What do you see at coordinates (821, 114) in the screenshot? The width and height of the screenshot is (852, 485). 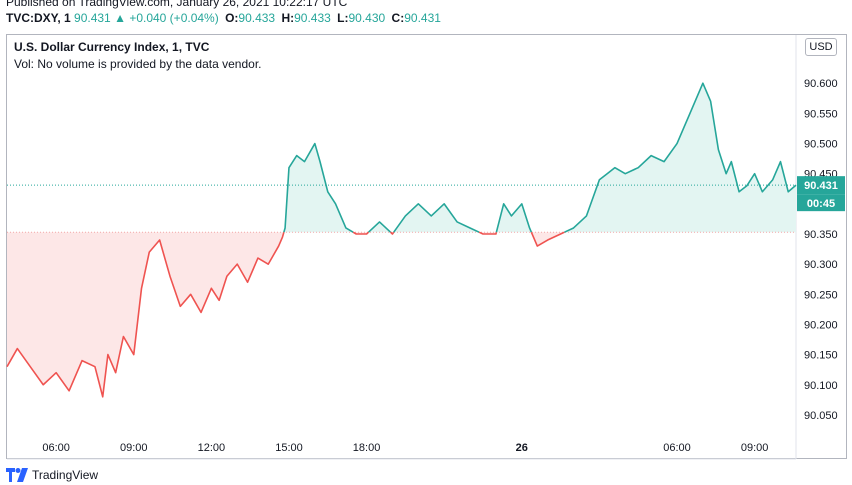 I see `y-tick-1: 90.550` at bounding box center [821, 114].